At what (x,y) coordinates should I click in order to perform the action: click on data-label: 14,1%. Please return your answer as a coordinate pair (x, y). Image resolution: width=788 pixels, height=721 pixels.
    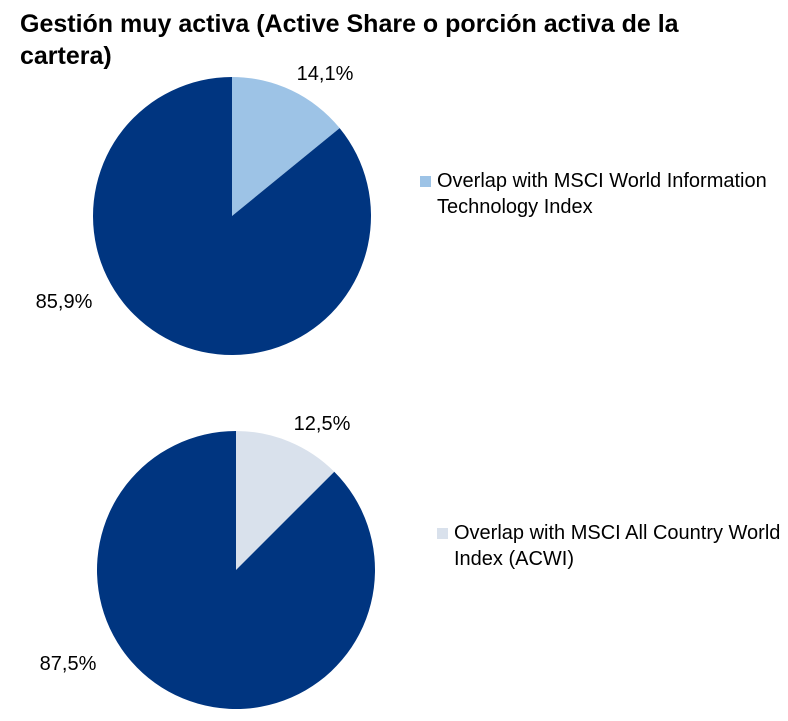
    Looking at the image, I should click on (325, 74).